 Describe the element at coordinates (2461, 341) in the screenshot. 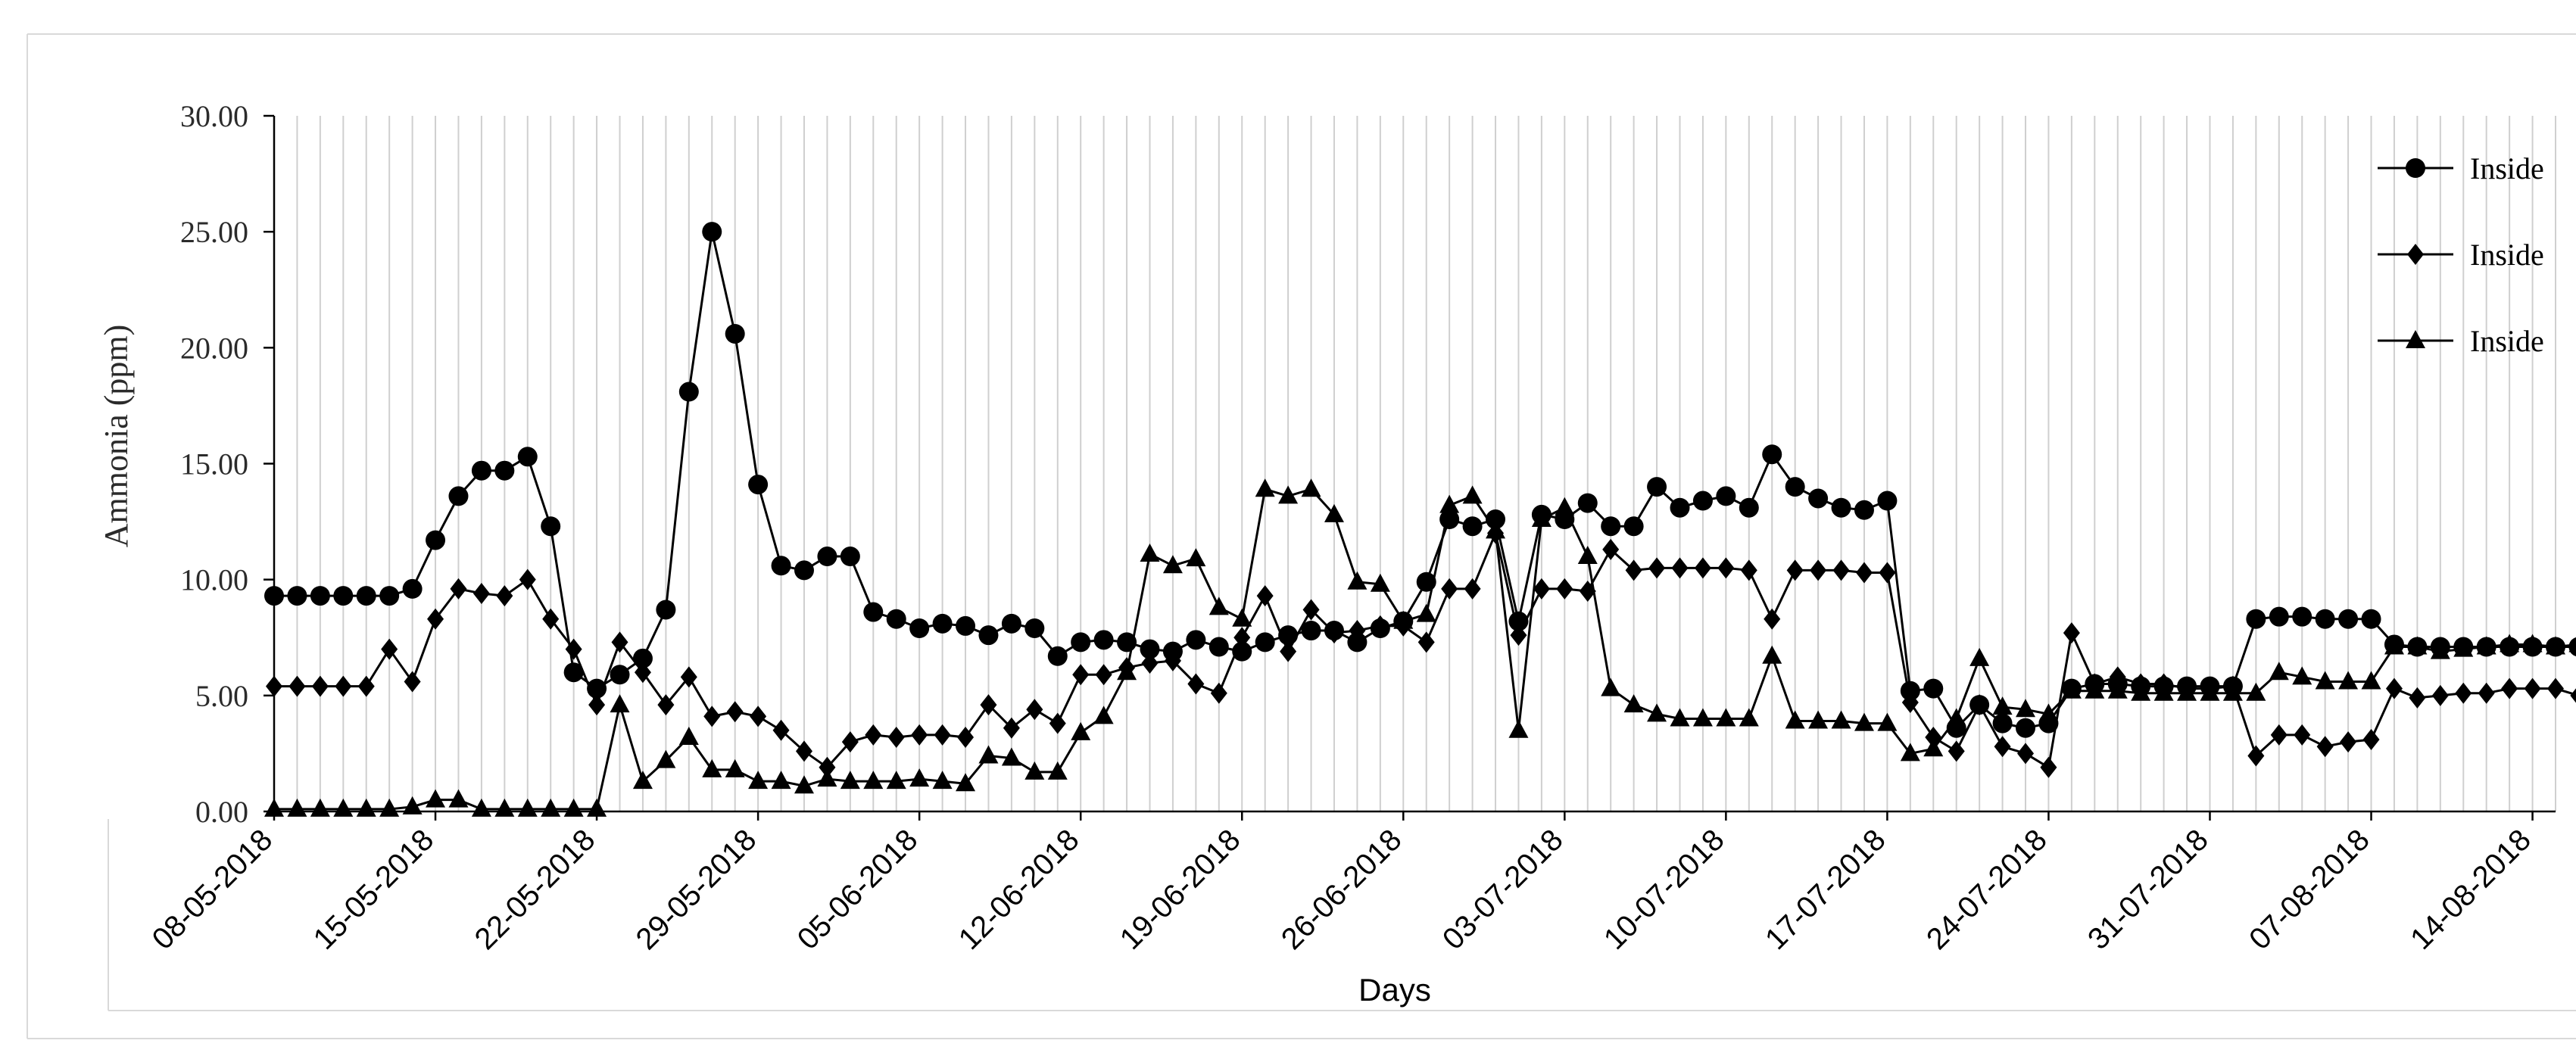

I see `legend-item: Inside` at that location.